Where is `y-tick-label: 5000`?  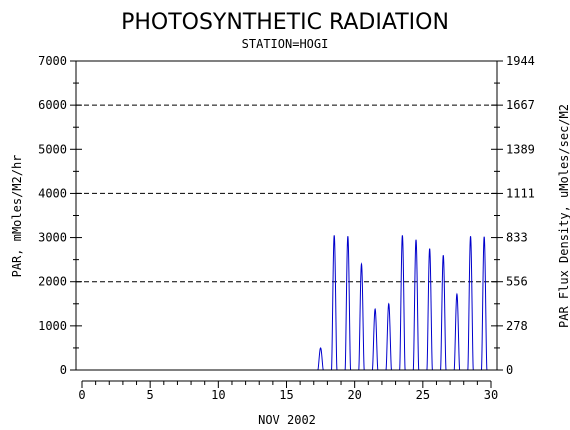 y-tick-label: 5000 is located at coordinates (52, 149).